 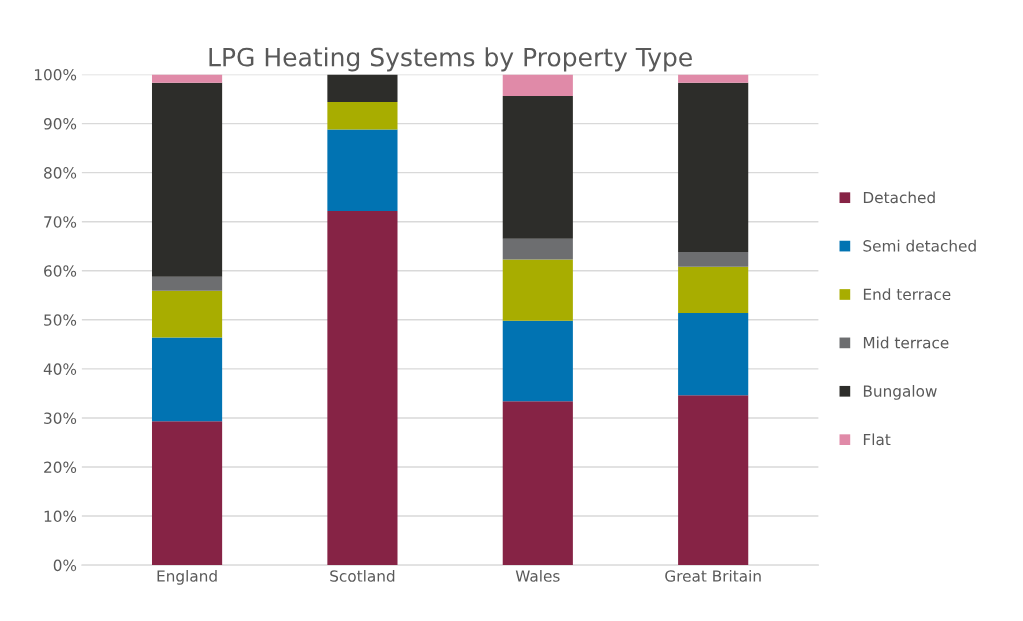 I want to click on x-tick-label: Wales, so click(x=537, y=575).